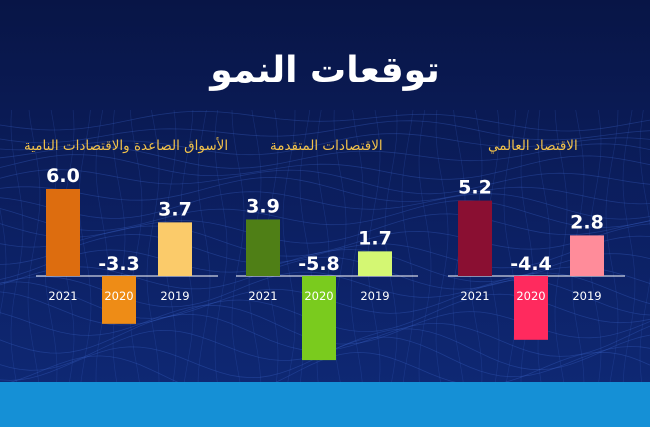 This screenshot has width=650, height=427. What do you see at coordinates (587, 222) in the screenshot?
I see `value-label-world-2019: 2.8` at bounding box center [587, 222].